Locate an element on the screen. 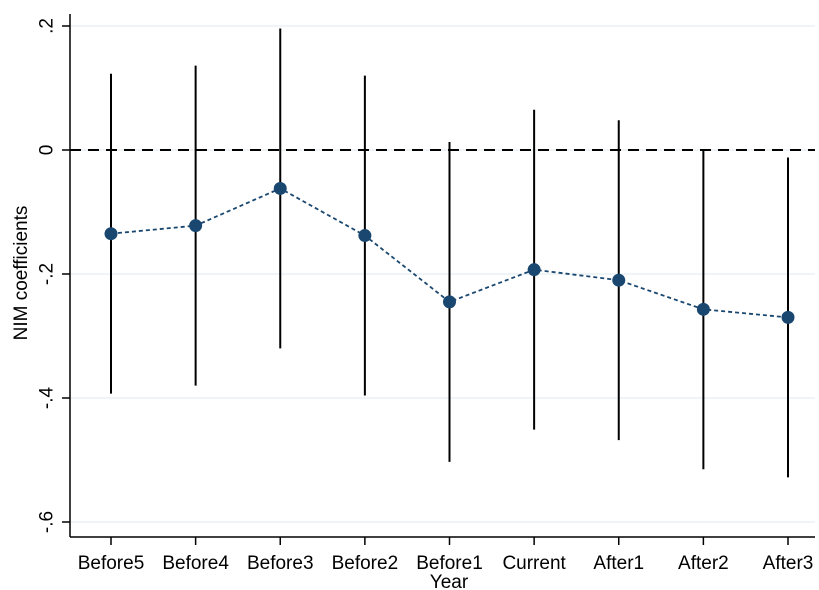 The image size is (819, 590). x-tick-label-after1: After1 is located at coordinates (618, 563).